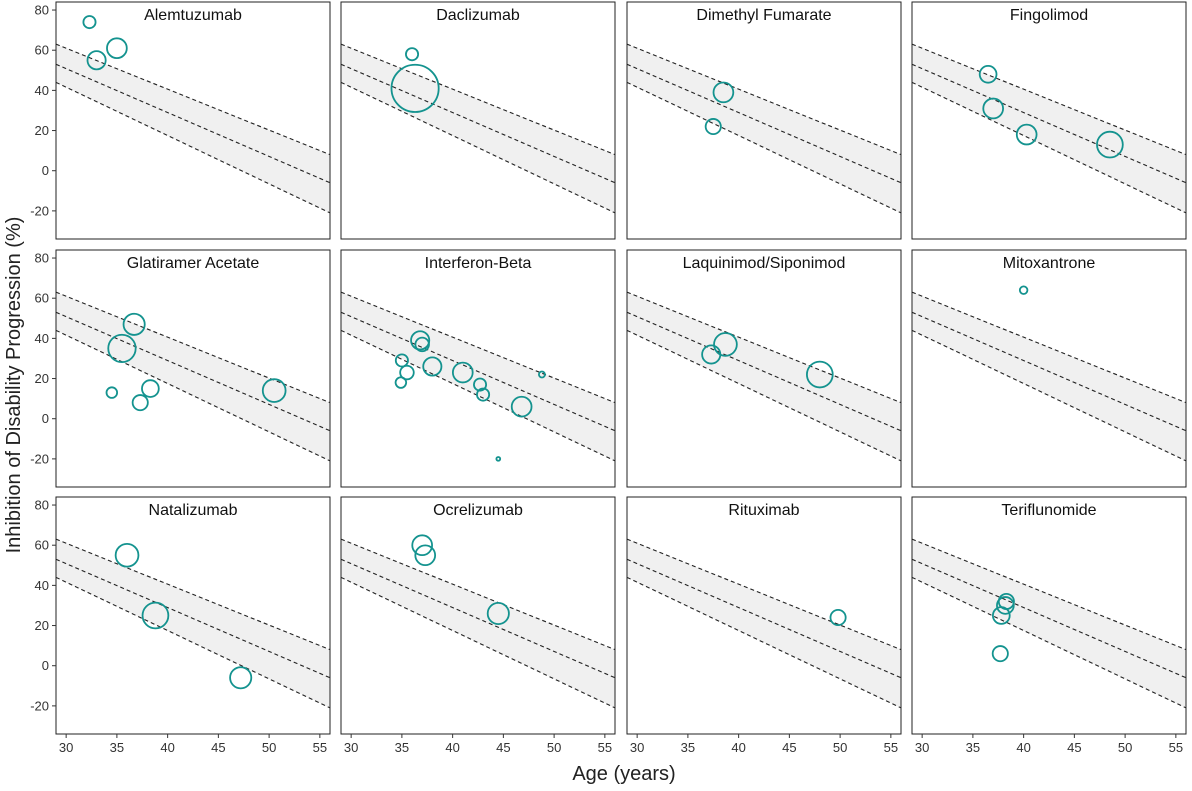  What do you see at coordinates (42, 505) in the screenshot?
I see `y-tick-label: 80` at bounding box center [42, 505].